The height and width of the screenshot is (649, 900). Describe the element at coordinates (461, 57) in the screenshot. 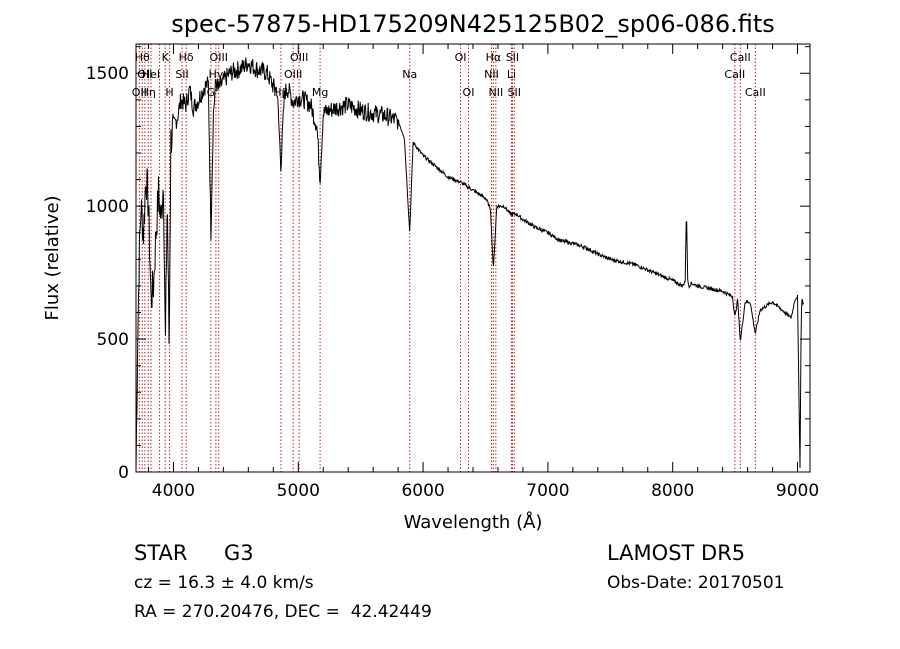

I see `line-marker-label-18-0: OI` at that location.